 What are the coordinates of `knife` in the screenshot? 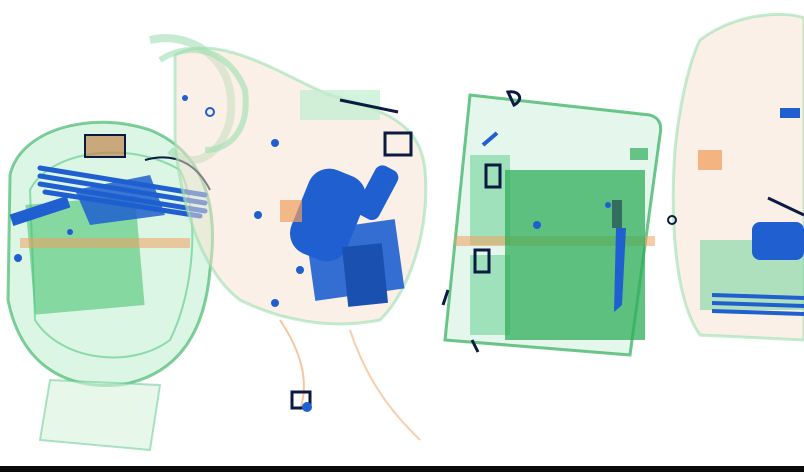 It's located at (619, 256).